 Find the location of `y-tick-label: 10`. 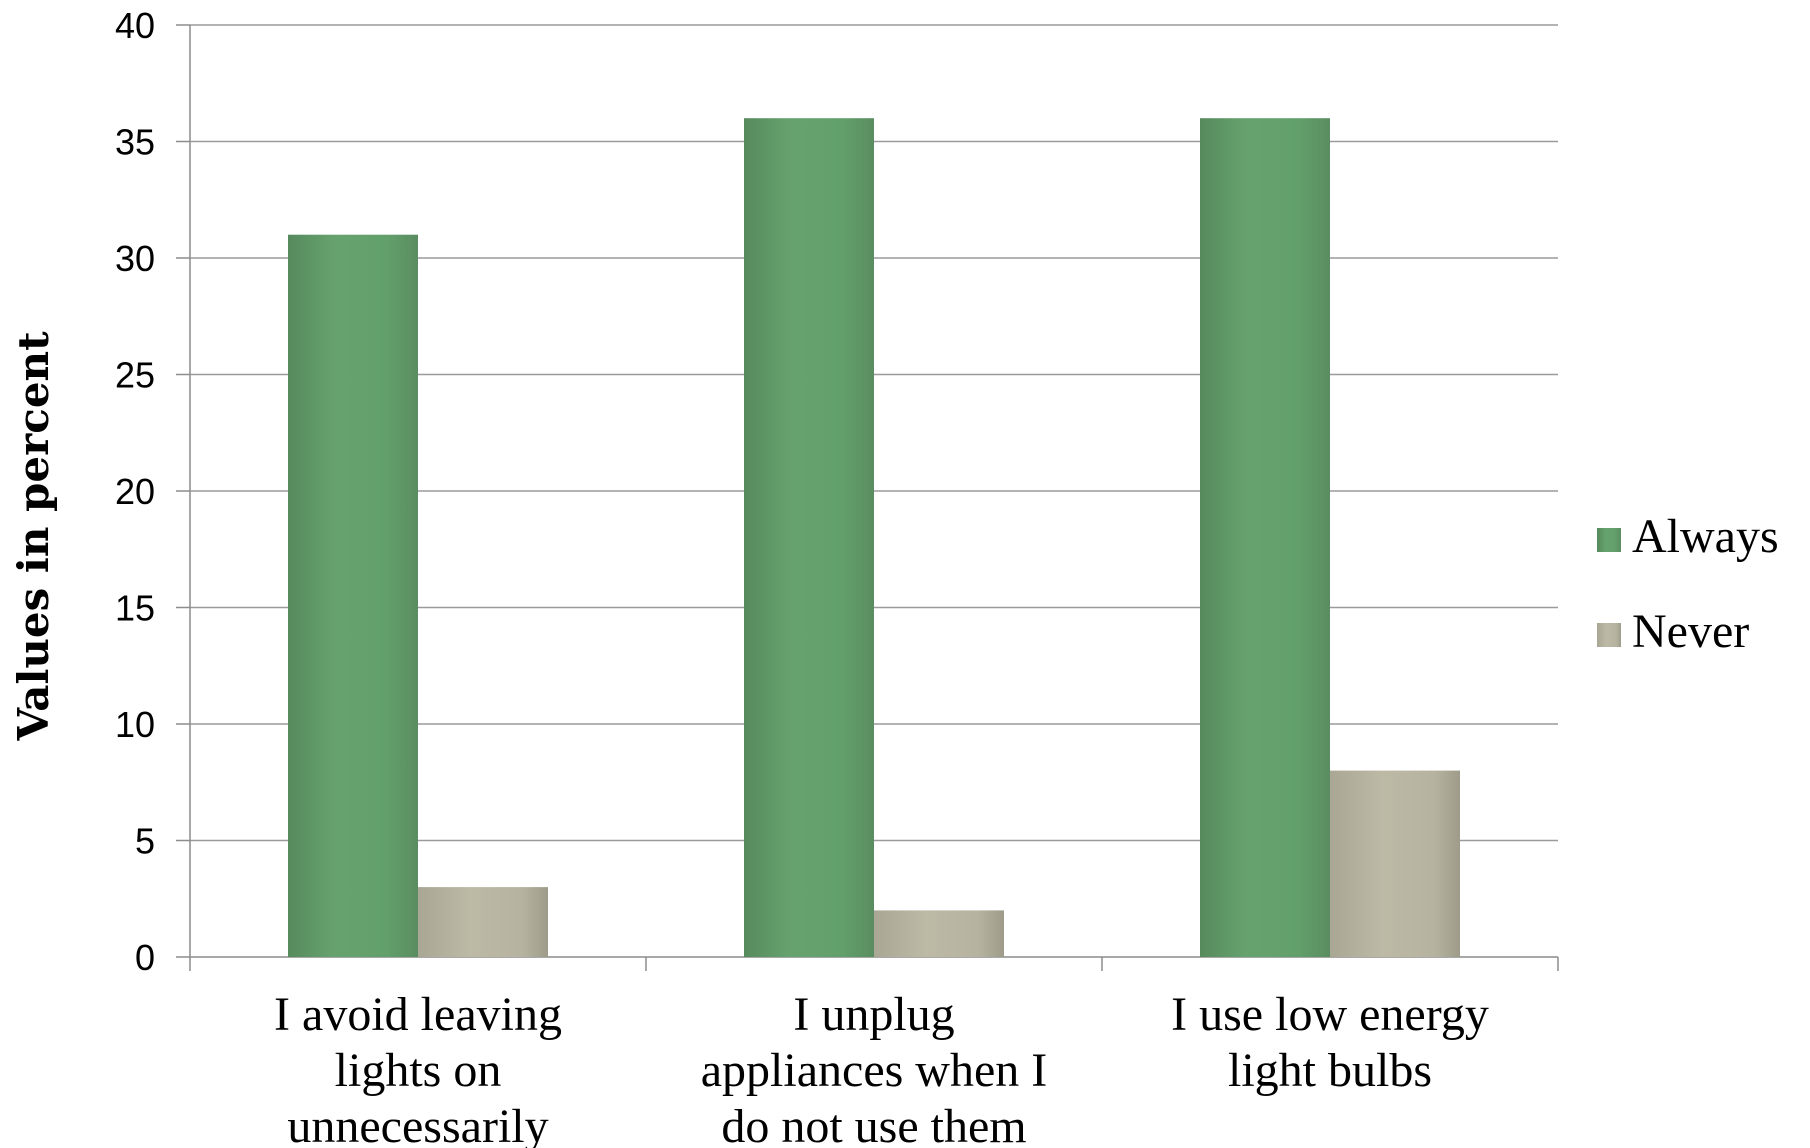

y-tick-label: 10 is located at coordinates (135, 724).